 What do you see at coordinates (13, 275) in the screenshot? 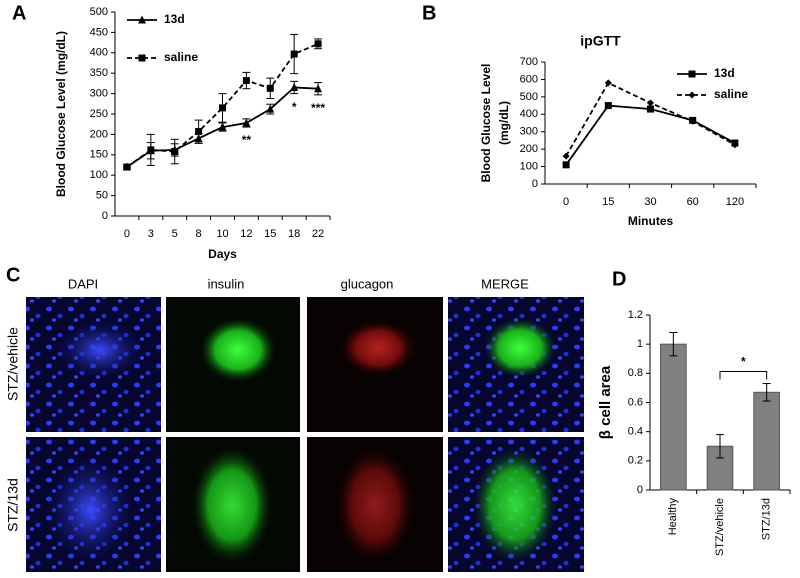
I see `panel-label: C` at bounding box center [13, 275].